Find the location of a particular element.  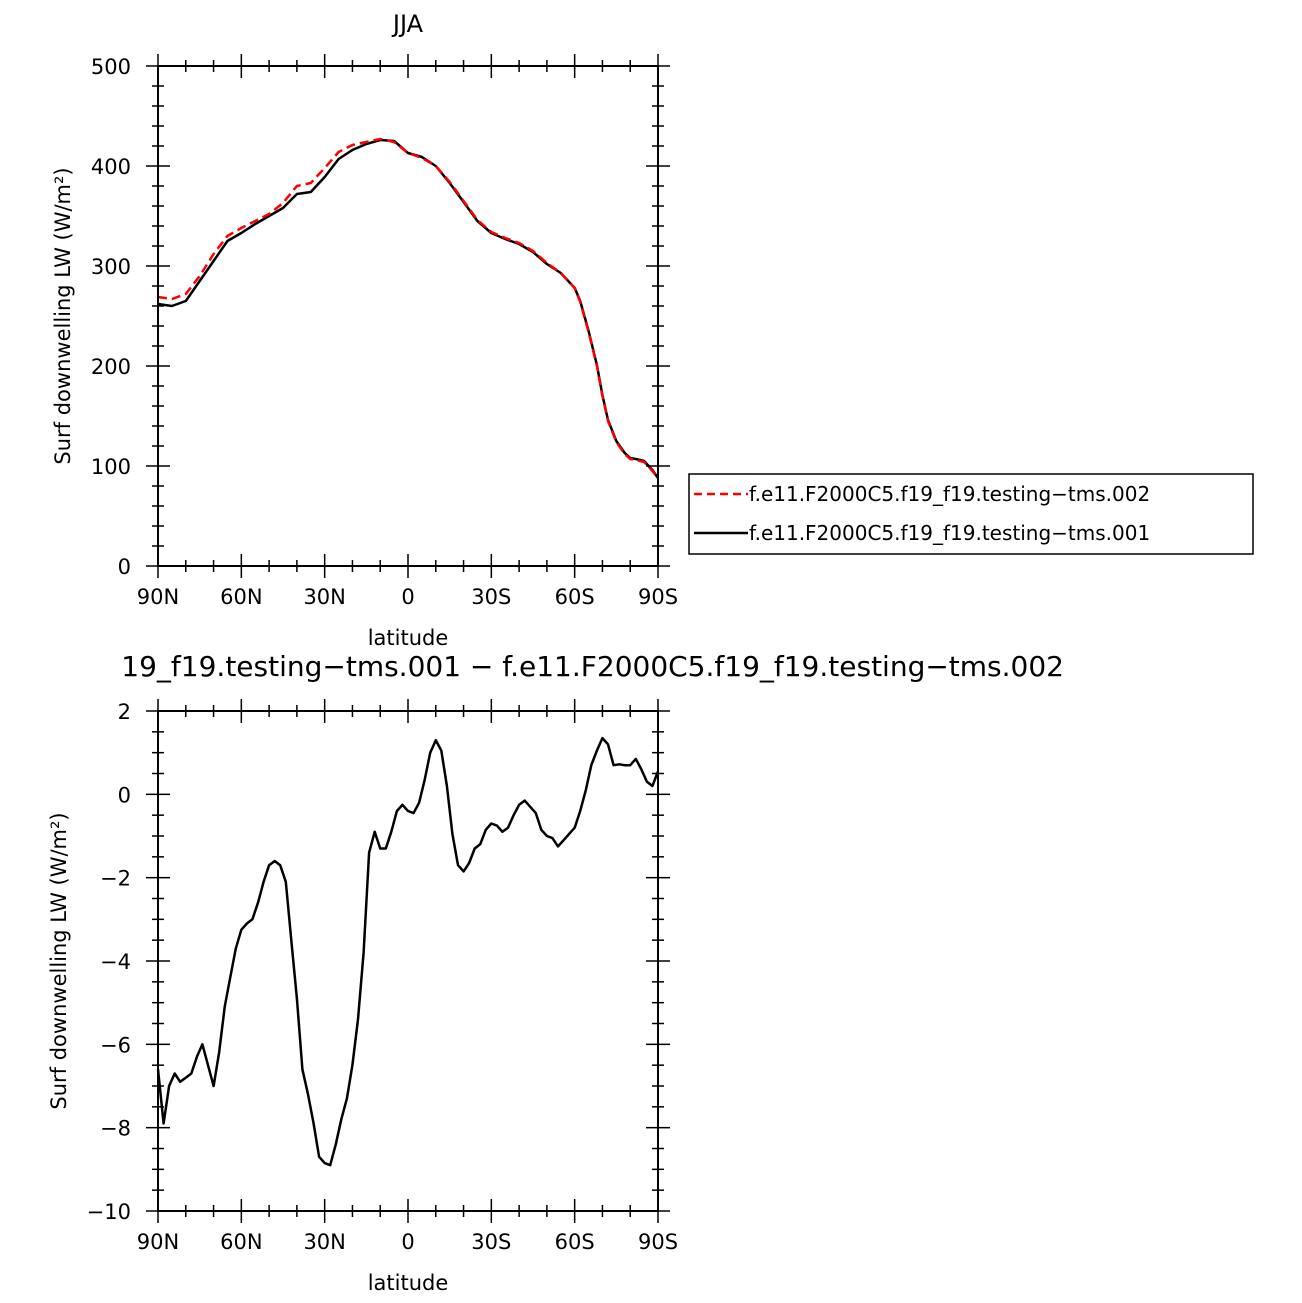

y-tick-label: 200 is located at coordinates (111, 367).